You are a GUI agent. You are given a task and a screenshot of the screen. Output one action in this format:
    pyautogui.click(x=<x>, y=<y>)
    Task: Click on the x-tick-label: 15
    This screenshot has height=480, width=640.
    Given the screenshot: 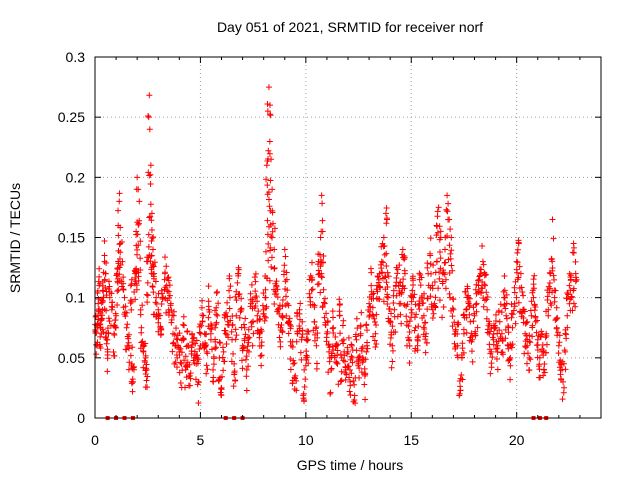 What is the action you would take?
    pyautogui.click(x=411, y=440)
    